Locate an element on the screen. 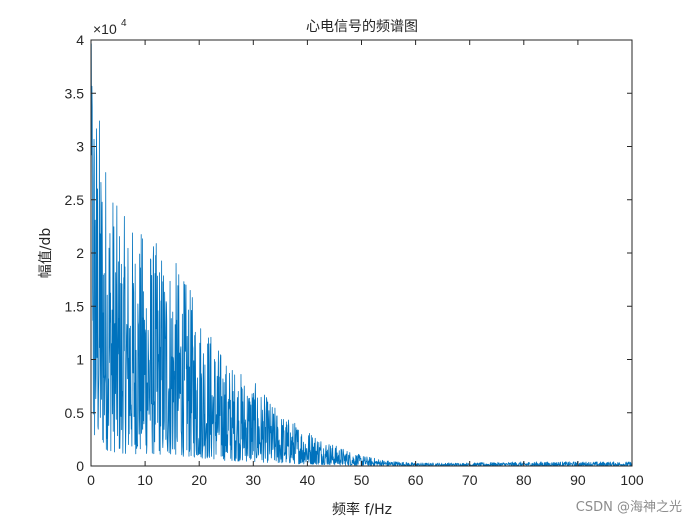 This screenshot has width=700, height=525. y-tick-label: 3 is located at coordinates (80, 147).